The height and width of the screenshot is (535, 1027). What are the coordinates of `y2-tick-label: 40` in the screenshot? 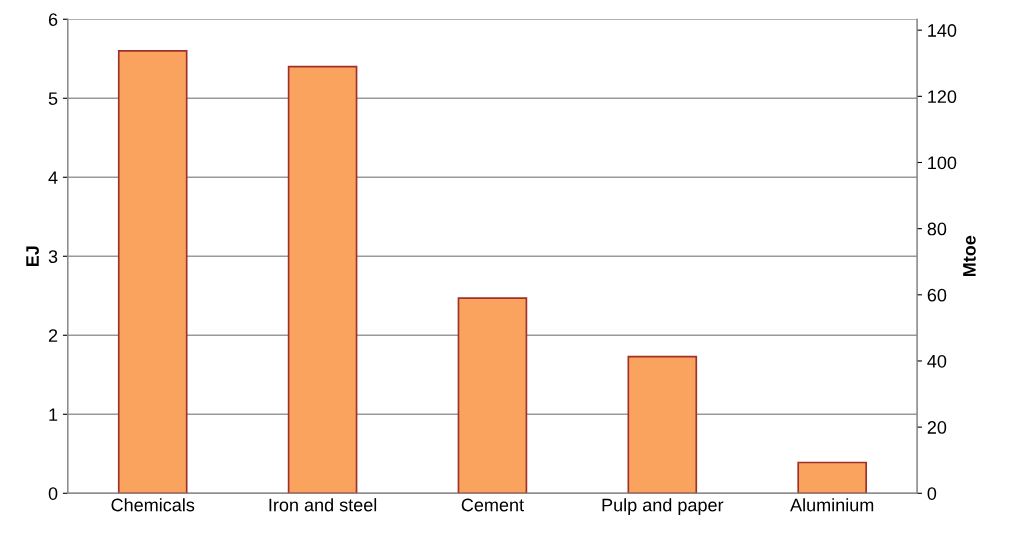 It's located at (937, 361).